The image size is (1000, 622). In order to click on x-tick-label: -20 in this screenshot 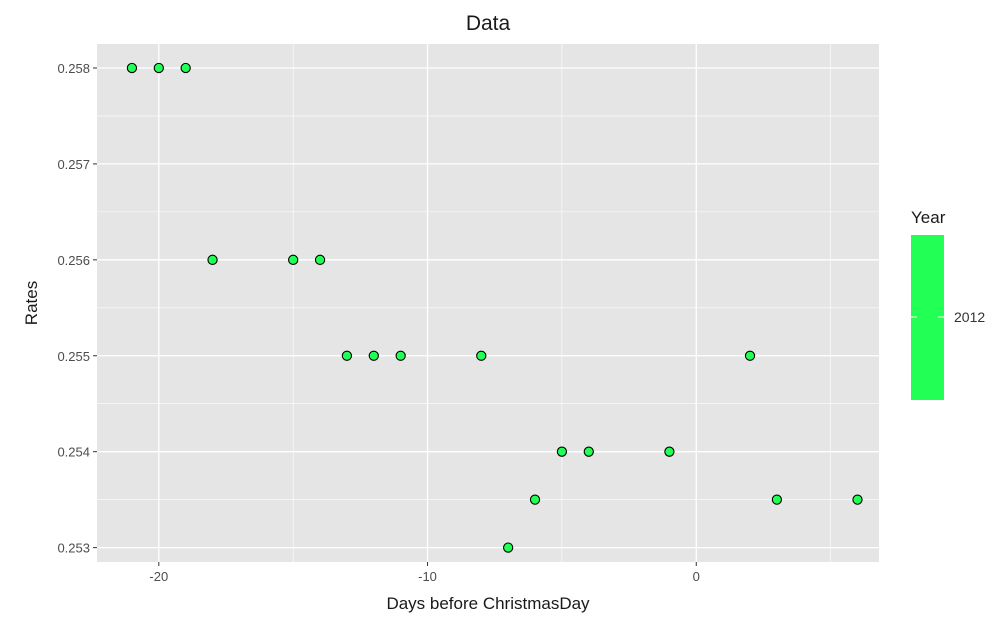, I will do `click(158, 576)`.